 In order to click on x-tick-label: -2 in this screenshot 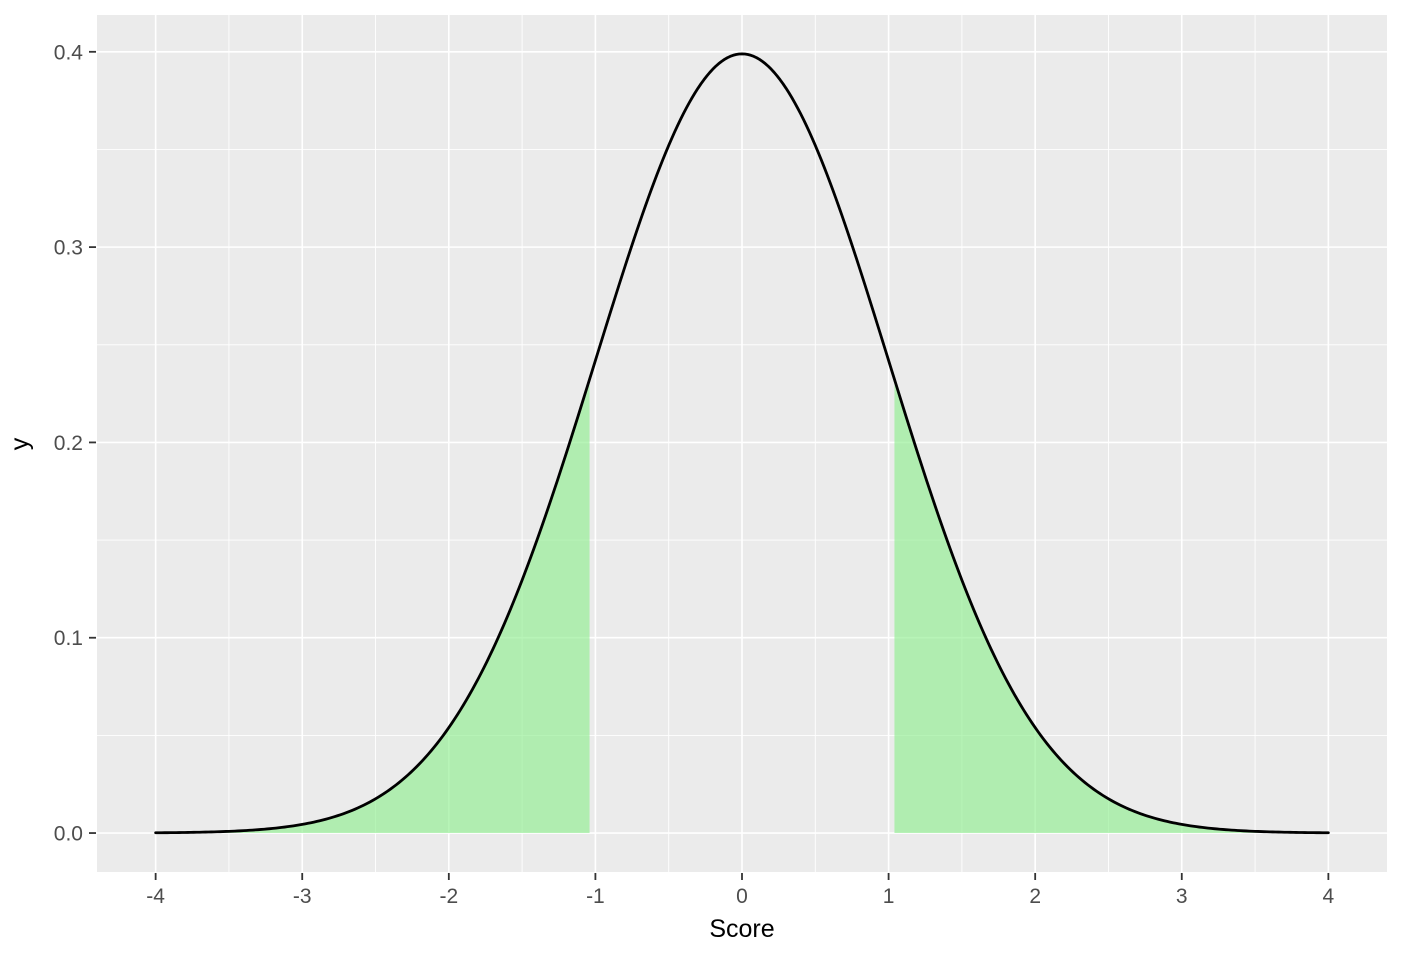, I will do `click(448, 896)`.